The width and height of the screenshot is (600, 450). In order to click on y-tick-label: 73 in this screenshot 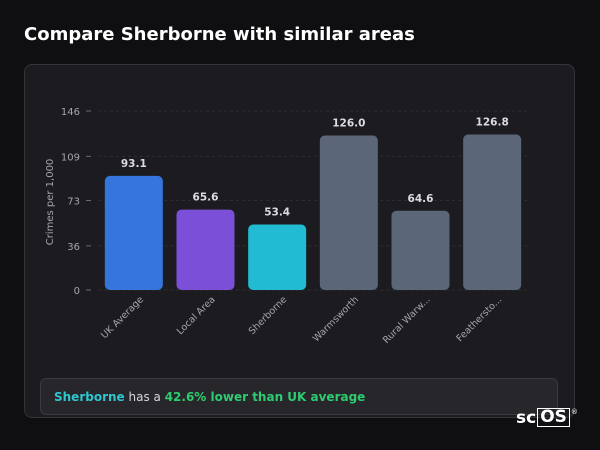, I will do `click(73, 202)`.